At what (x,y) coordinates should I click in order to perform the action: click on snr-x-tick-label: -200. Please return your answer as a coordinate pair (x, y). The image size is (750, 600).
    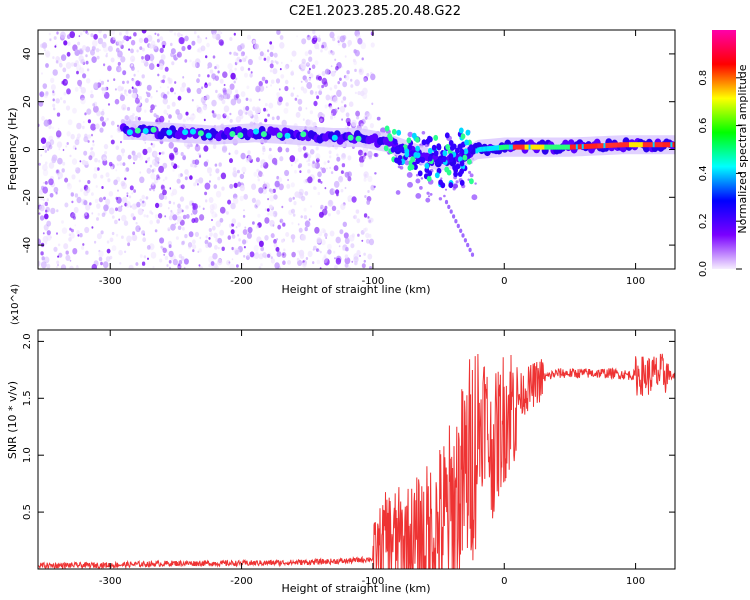
    Looking at the image, I should click on (241, 581).